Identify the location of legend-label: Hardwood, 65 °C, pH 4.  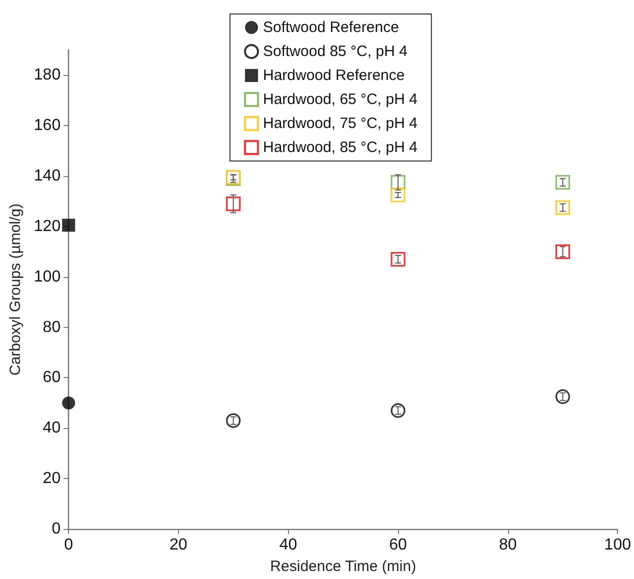
(340, 99).